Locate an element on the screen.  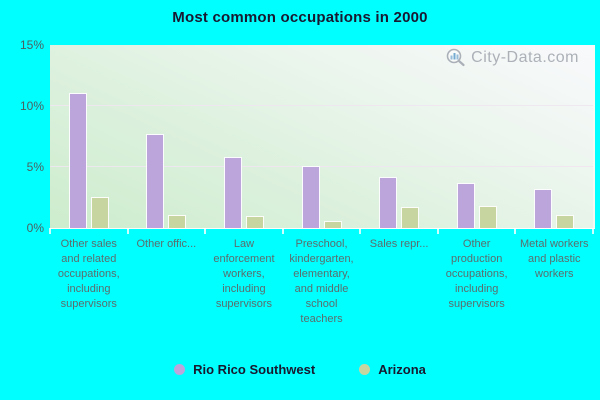
legend-item-rio-rico-southwest: Rio Rico Southwest is located at coordinates (244, 369).